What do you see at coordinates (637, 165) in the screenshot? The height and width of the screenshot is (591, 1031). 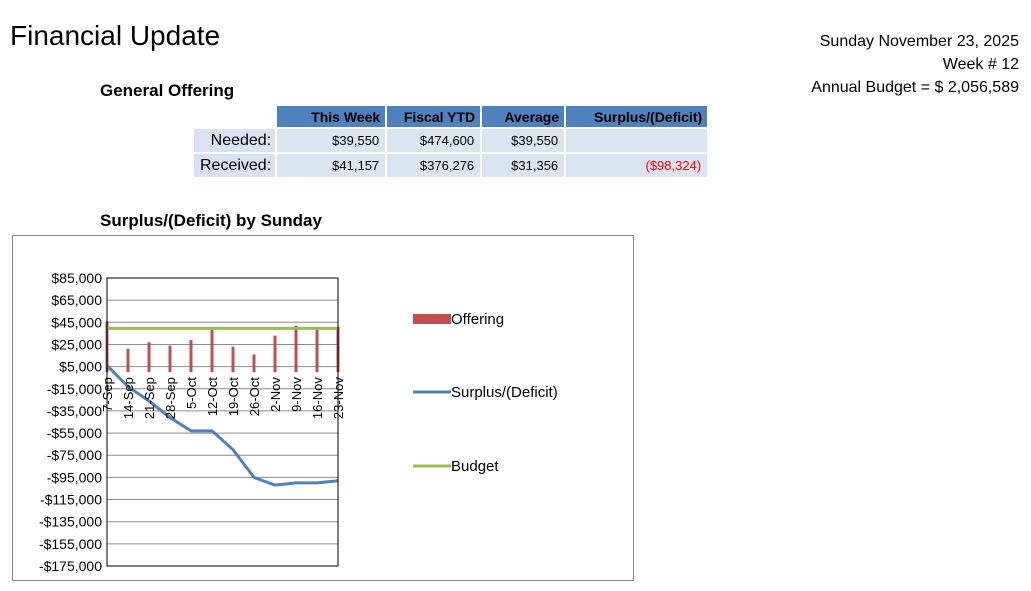 I see `received-surplus-deficit: ($98,324)` at bounding box center [637, 165].